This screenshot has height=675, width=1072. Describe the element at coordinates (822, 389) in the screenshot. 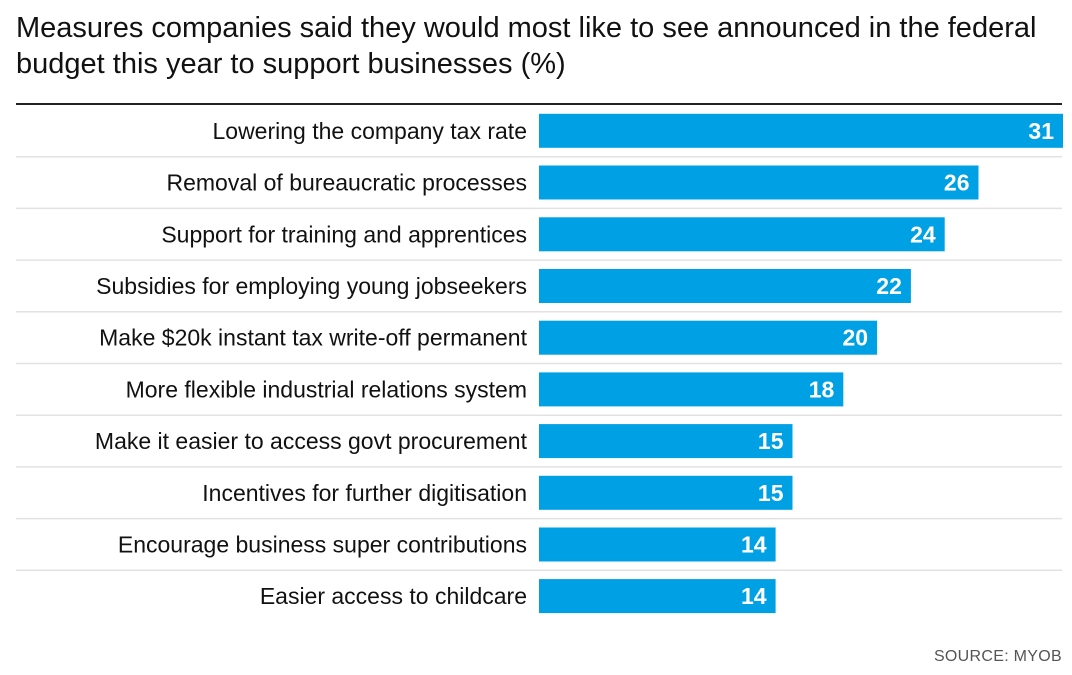

I see `value-label: 18` at that location.